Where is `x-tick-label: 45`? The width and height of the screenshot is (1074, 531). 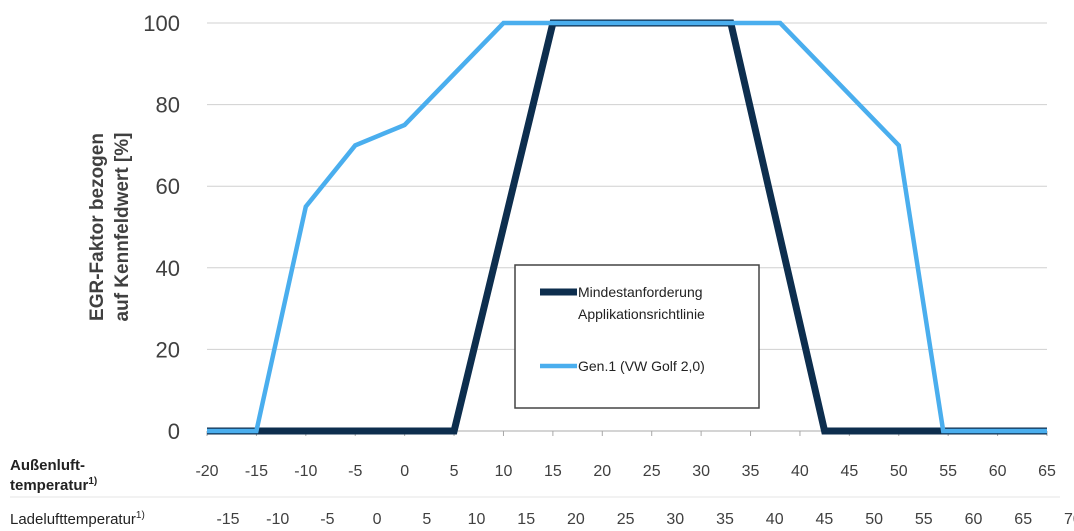 x-tick-label: 45 is located at coordinates (849, 471).